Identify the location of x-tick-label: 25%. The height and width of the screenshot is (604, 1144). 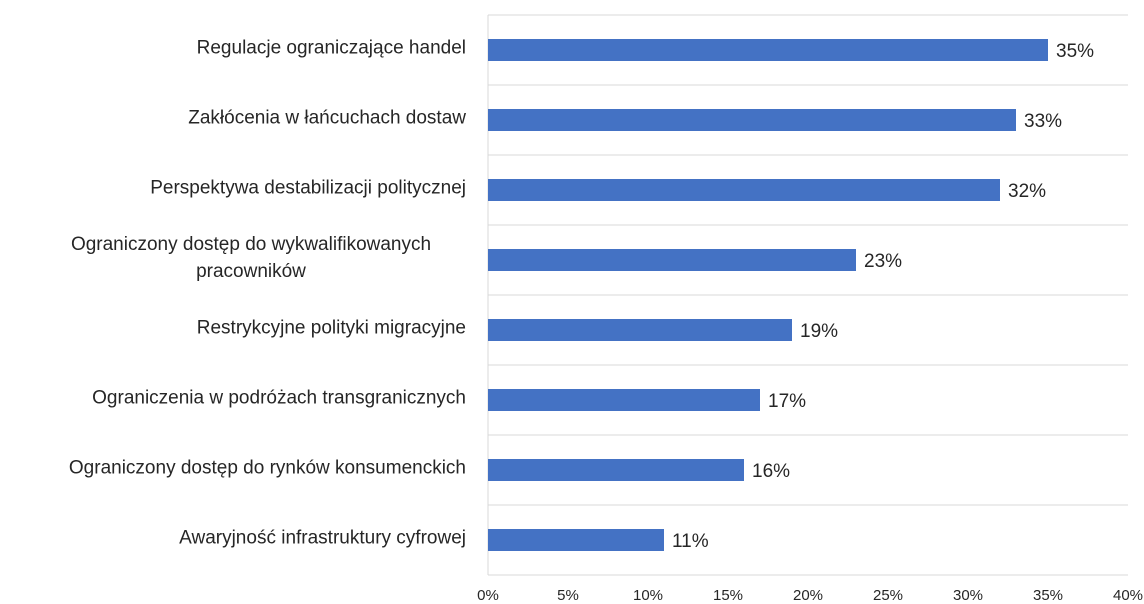
(888, 595).